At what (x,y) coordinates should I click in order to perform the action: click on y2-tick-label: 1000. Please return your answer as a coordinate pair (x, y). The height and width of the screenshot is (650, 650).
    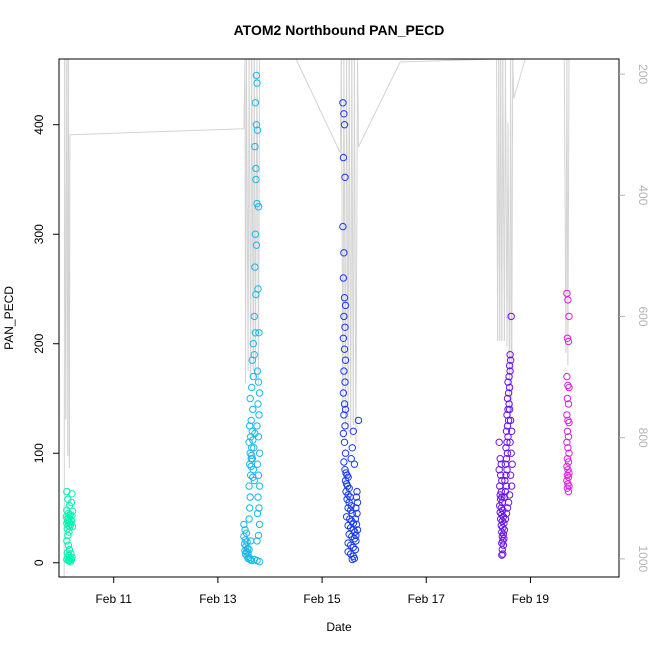
    Looking at the image, I should click on (643, 558).